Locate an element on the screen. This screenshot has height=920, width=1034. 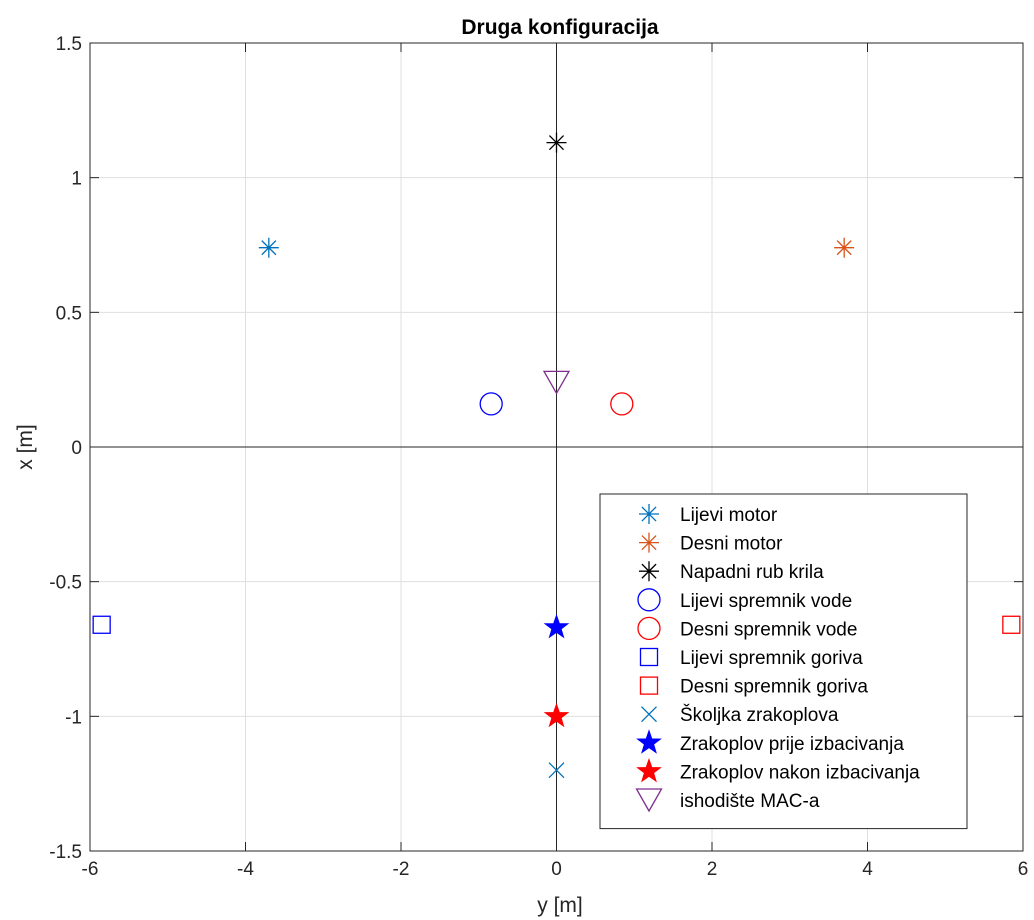
legend-marker-2-shape is located at coordinates (649, 571).